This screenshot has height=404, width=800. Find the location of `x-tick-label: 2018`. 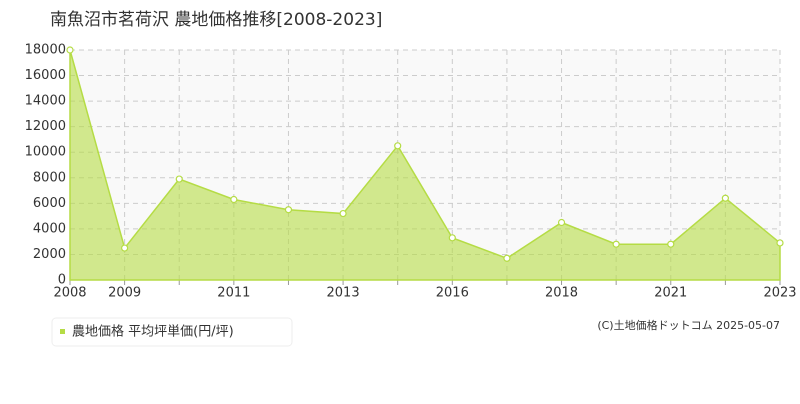

x-tick-label: 2018 is located at coordinates (561, 293).